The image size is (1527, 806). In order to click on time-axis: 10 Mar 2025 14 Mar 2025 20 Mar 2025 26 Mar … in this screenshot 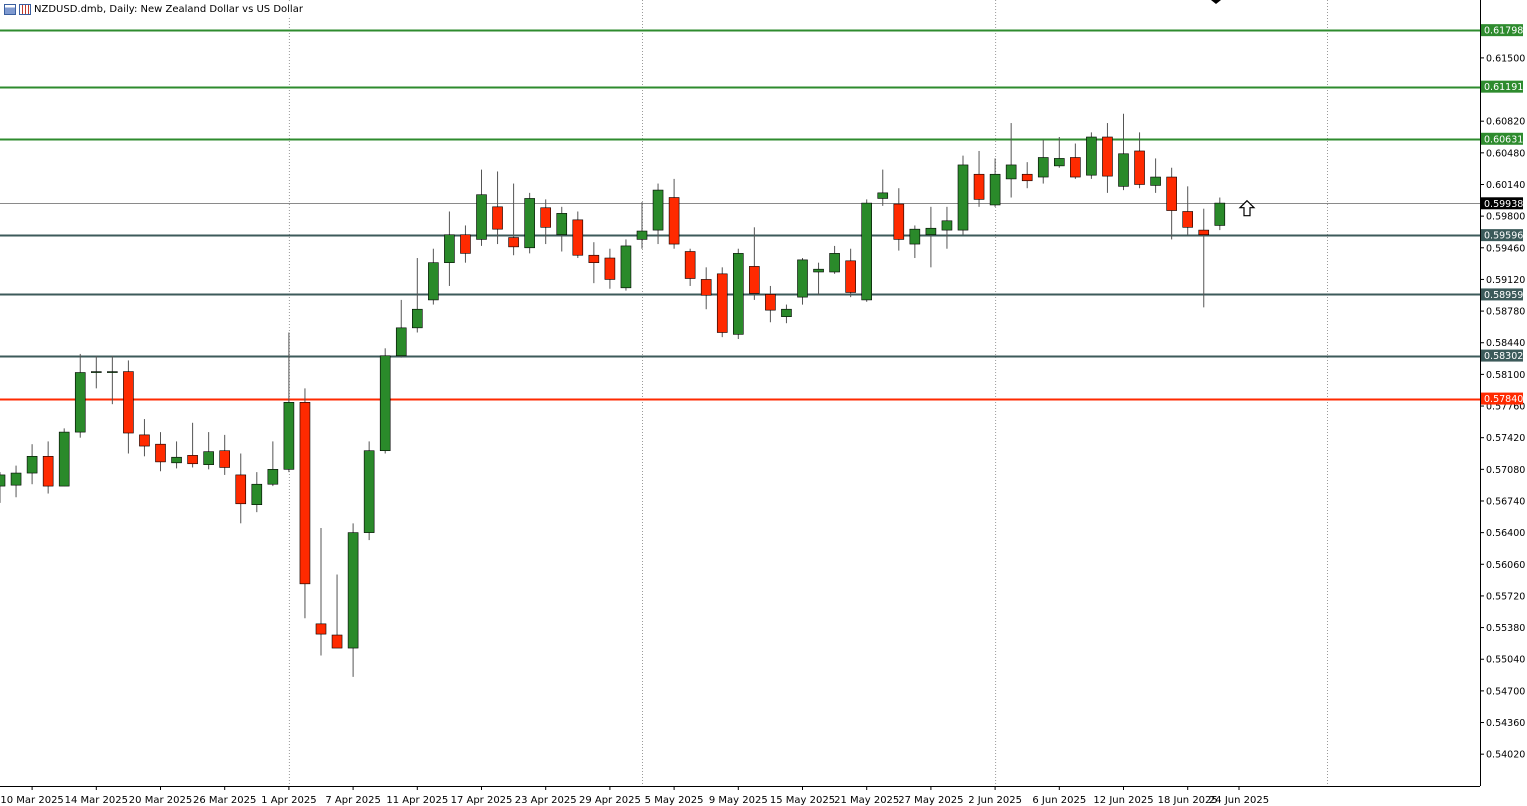, I will do `click(634, 796)`.